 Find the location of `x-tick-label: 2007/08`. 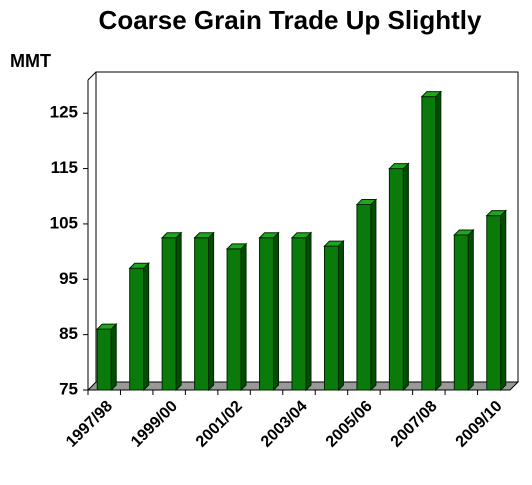

x-tick-label: 2007/08 is located at coordinates (414, 424).